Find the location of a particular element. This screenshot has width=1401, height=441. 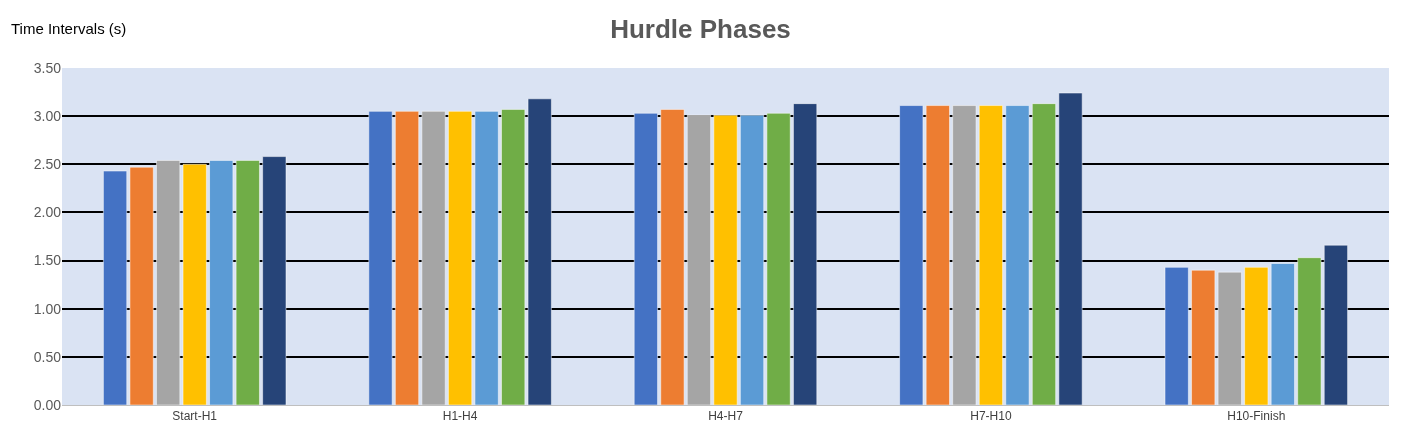

x-tick-label: H1-H4 is located at coordinates (460, 416).